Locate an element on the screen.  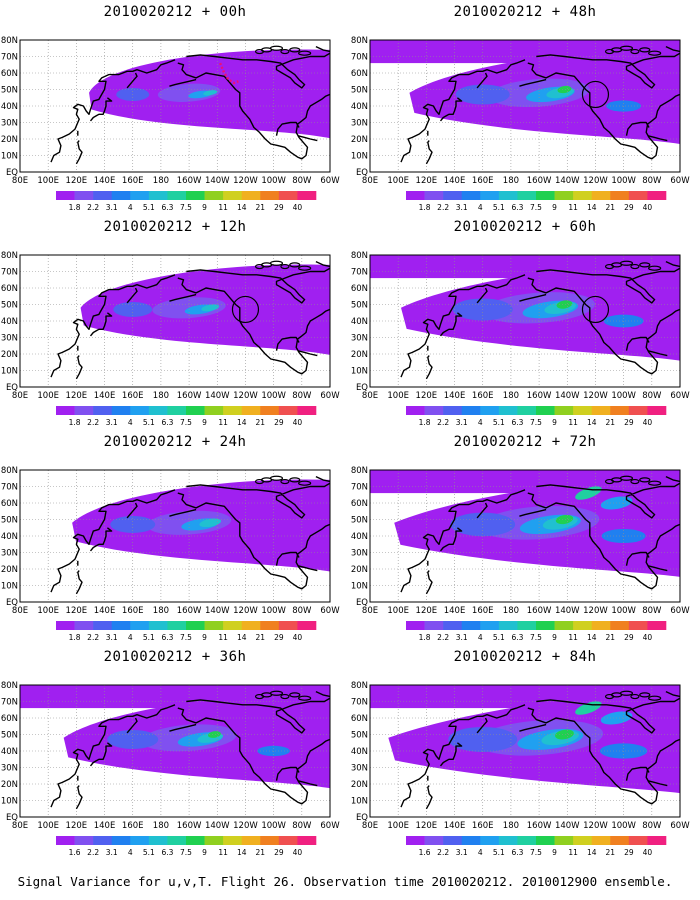
colorbar-label: 1.6 is located at coordinates (425, 852).